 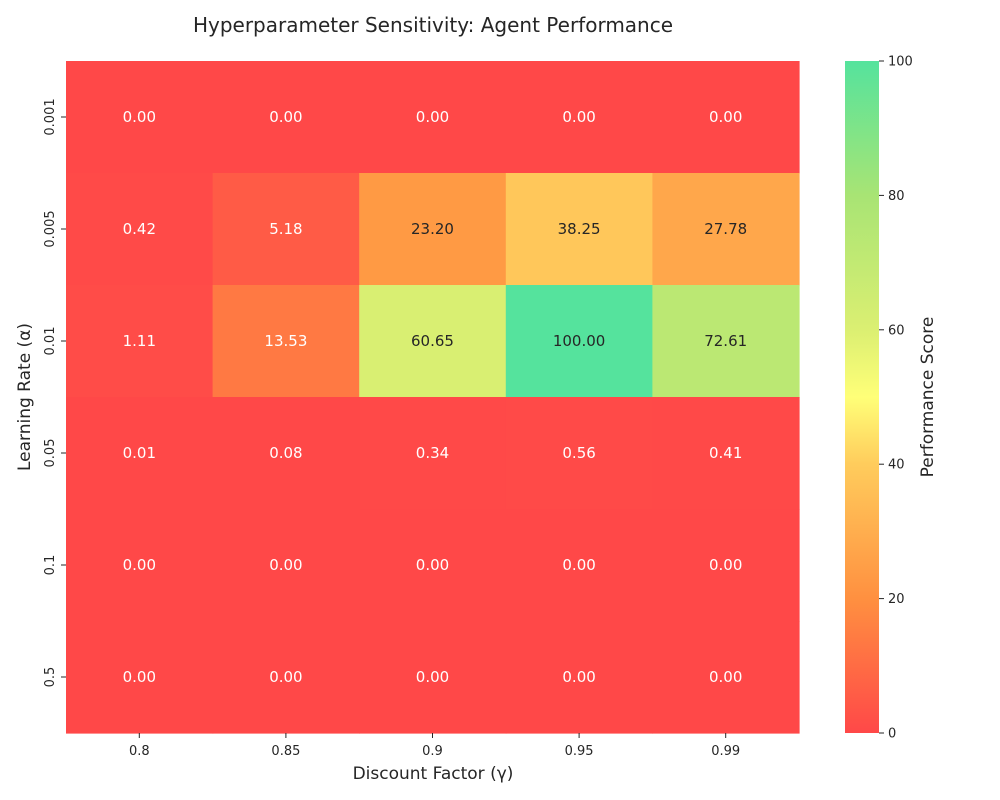 I want to click on y-tick-label: 0.5, so click(x=50, y=677).